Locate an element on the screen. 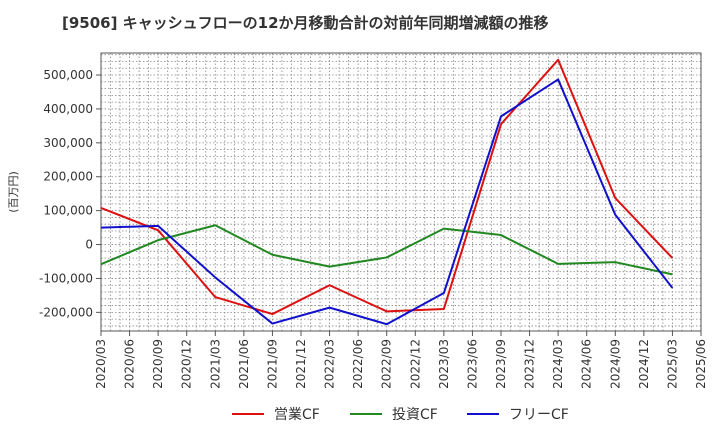 This screenshot has height=440, width=720. chart-title: [9506] キャッシュフローの12か月移動合計の対前年同期増減額の推移 is located at coordinates (305, 23).